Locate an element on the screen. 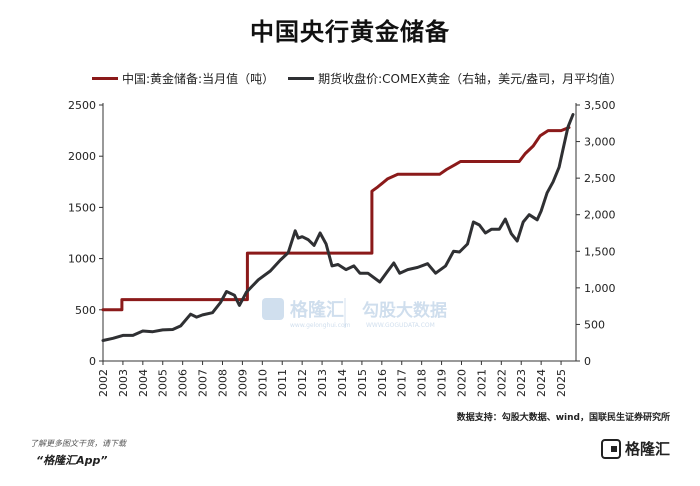 The image size is (700, 486). x-tick-label: 2006 is located at coordinates (183, 383).